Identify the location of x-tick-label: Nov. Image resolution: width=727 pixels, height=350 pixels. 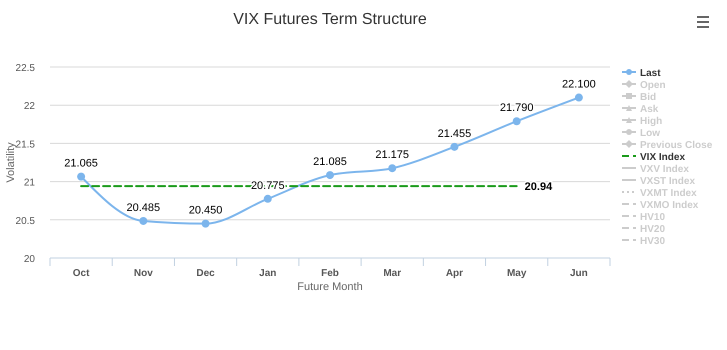
(144, 273).